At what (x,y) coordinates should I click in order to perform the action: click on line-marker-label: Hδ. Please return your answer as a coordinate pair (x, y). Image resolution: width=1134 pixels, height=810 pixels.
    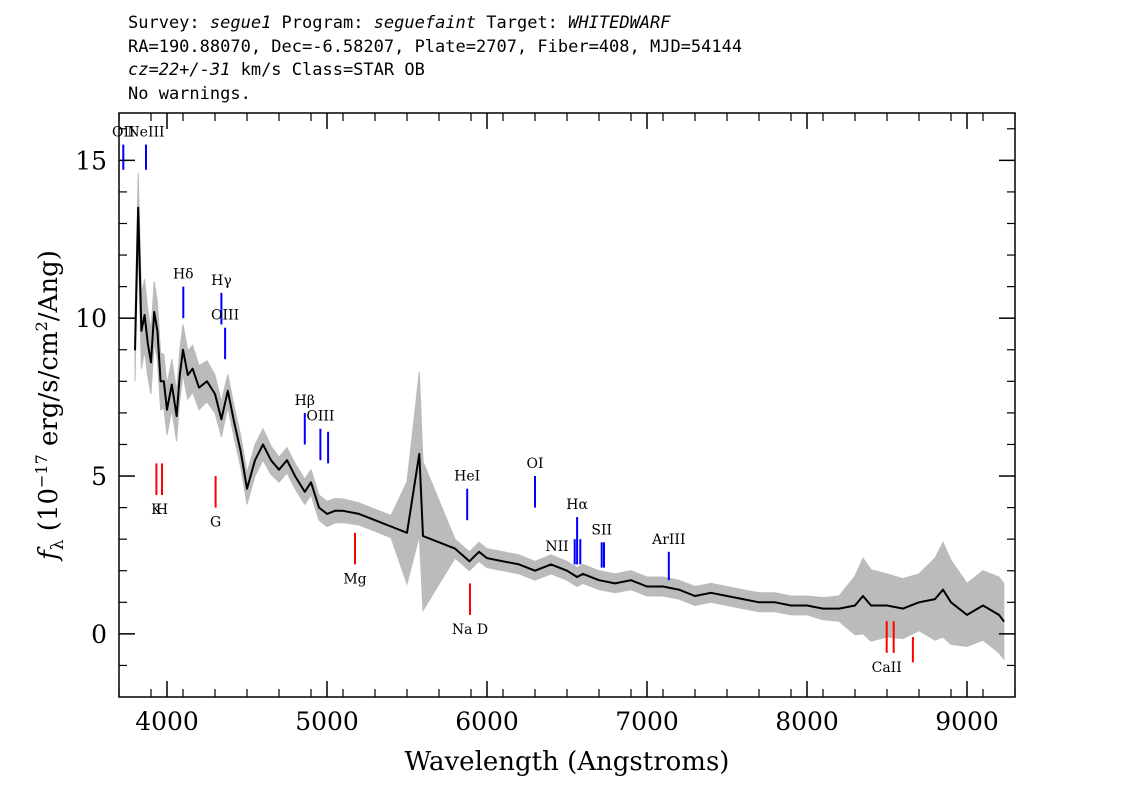
    Looking at the image, I should click on (183, 275).